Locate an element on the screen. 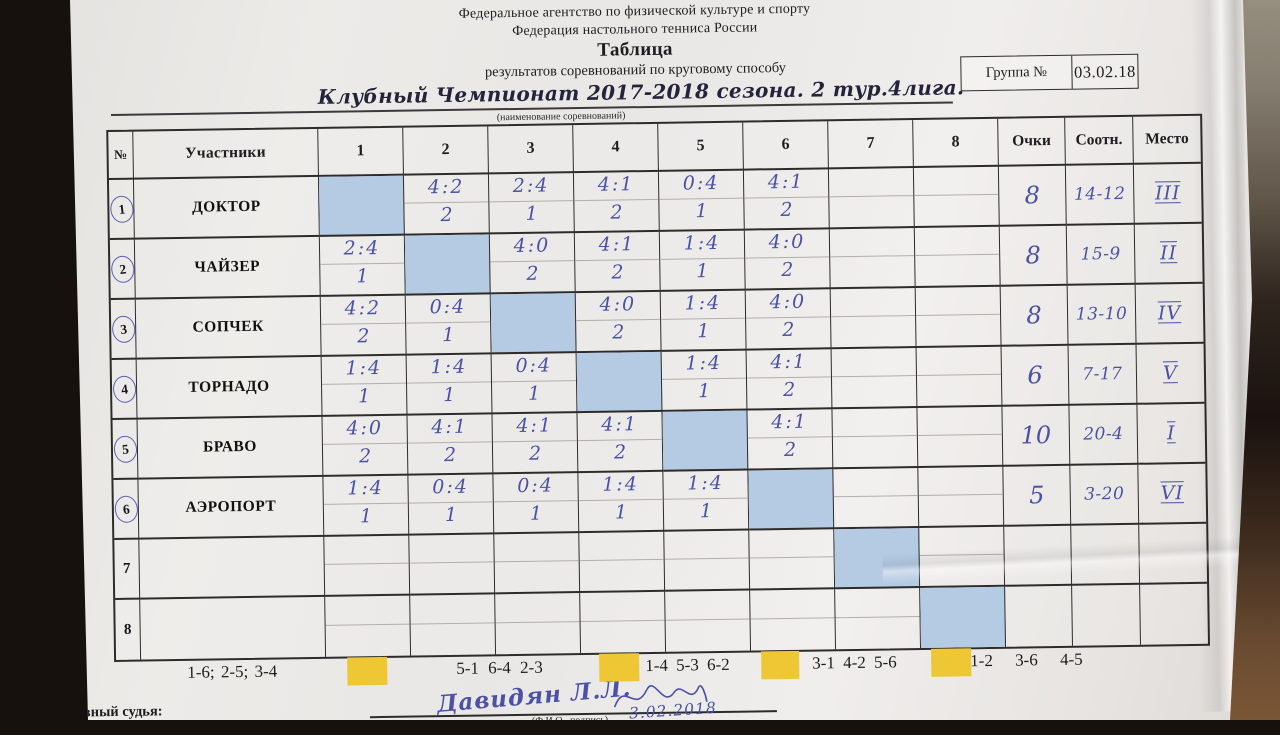 The width and height of the screenshot is (1280, 735). participant-cell: ДОКТОР is located at coordinates (226, 208).